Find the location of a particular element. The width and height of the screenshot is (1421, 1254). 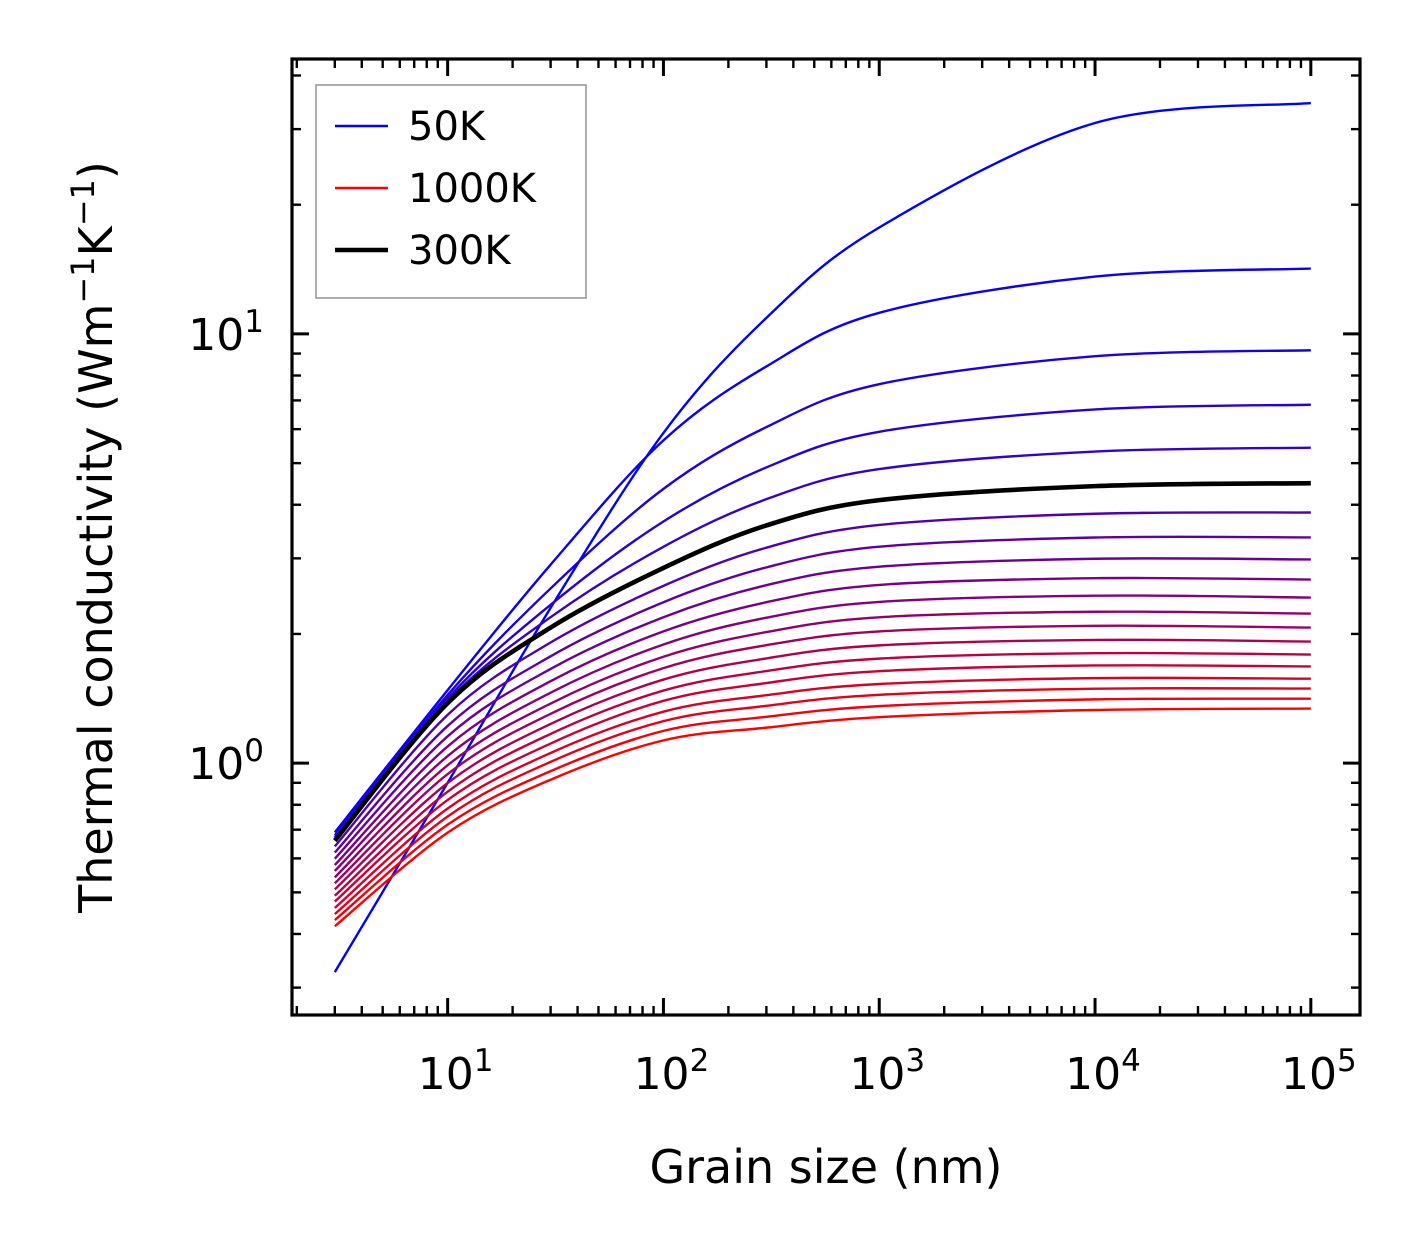

series-line-650k is located at coordinates (822, 754).